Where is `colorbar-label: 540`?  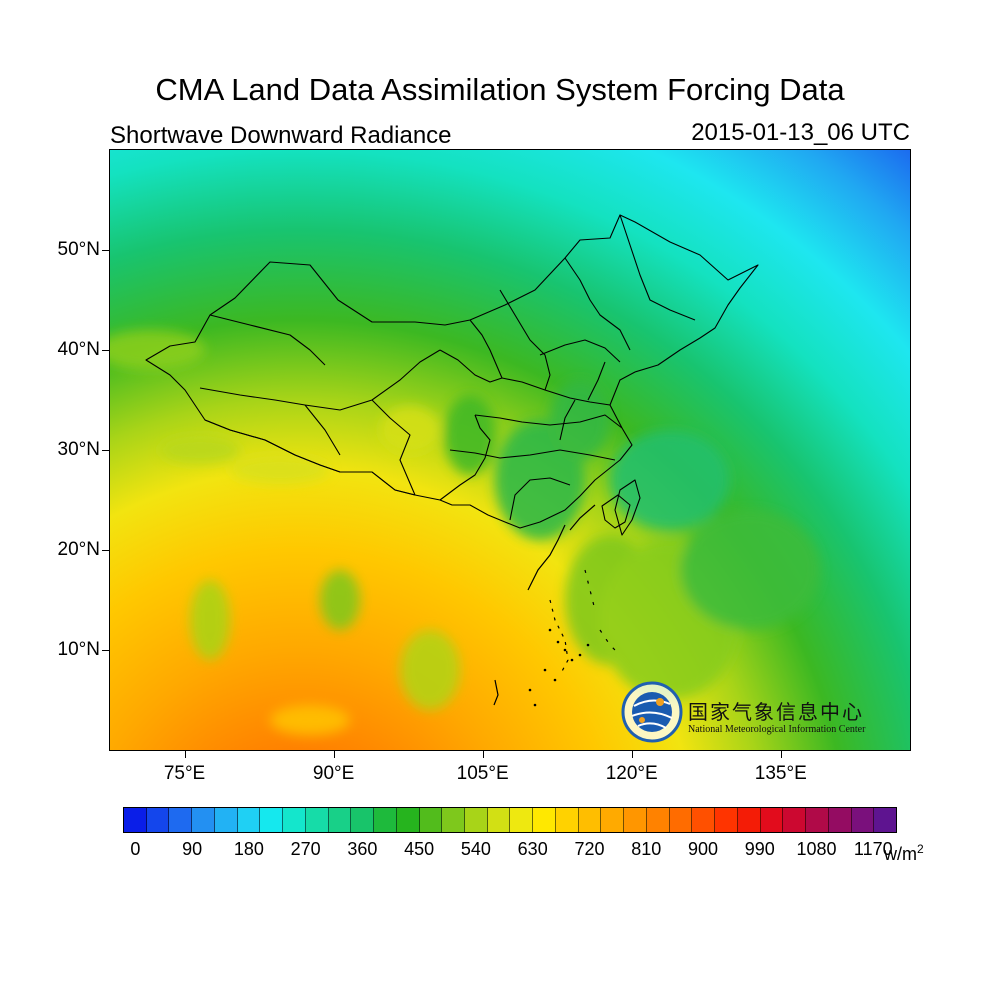 colorbar-label: 540 is located at coordinates (475, 849).